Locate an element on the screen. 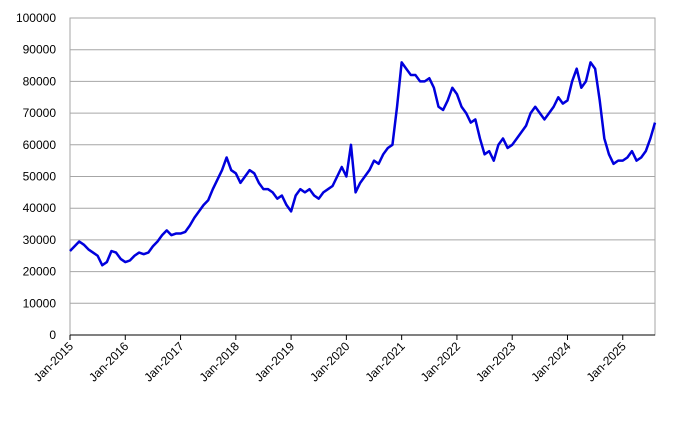 The image size is (678, 426). x-tick-label: Jan-2019 is located at coordinates (275, 362).